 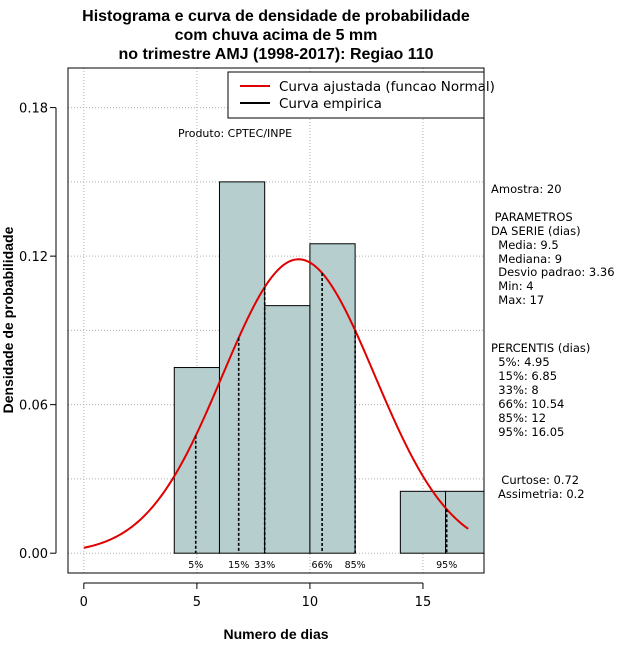 What do you see at coordinates (355, 565) in the screenshot?
I see `percentile-label: 85%` at bounding box center [355, 565].